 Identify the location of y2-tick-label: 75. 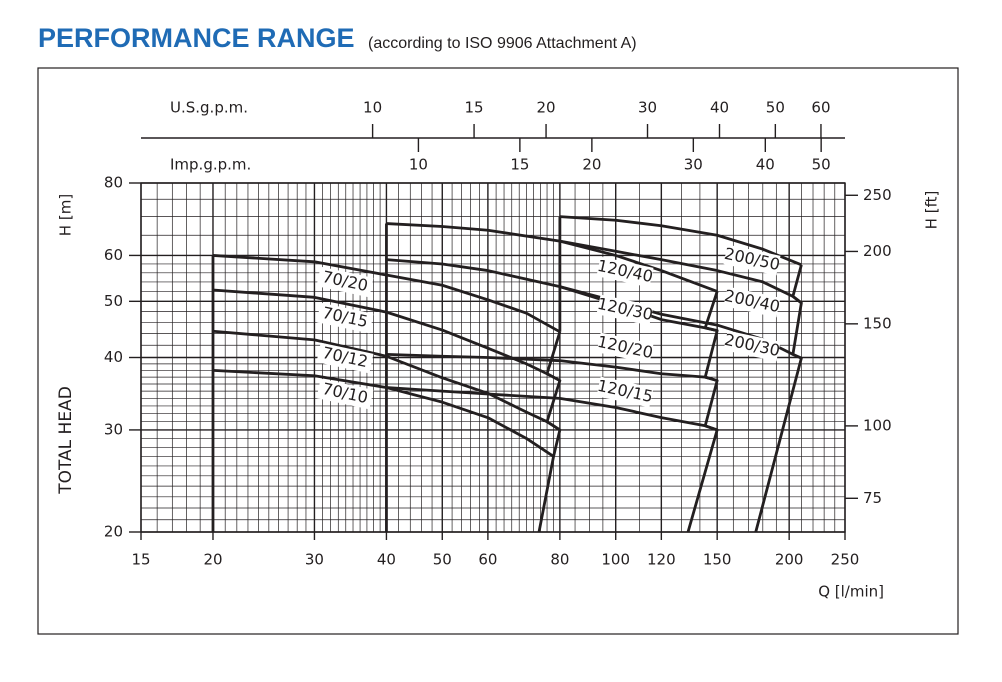
(872, 498).